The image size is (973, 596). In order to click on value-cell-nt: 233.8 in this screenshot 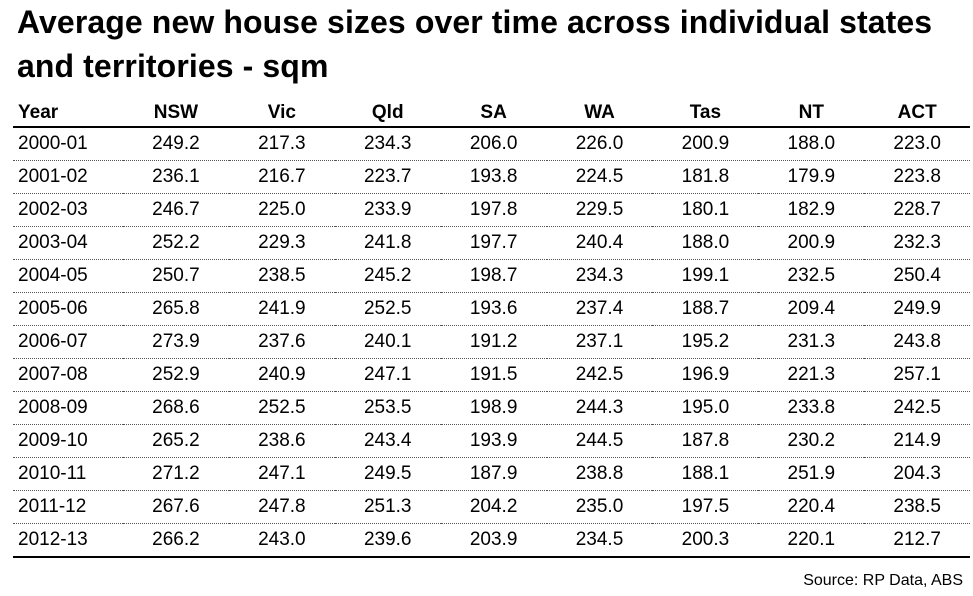, I will do `click(811, 408)`.